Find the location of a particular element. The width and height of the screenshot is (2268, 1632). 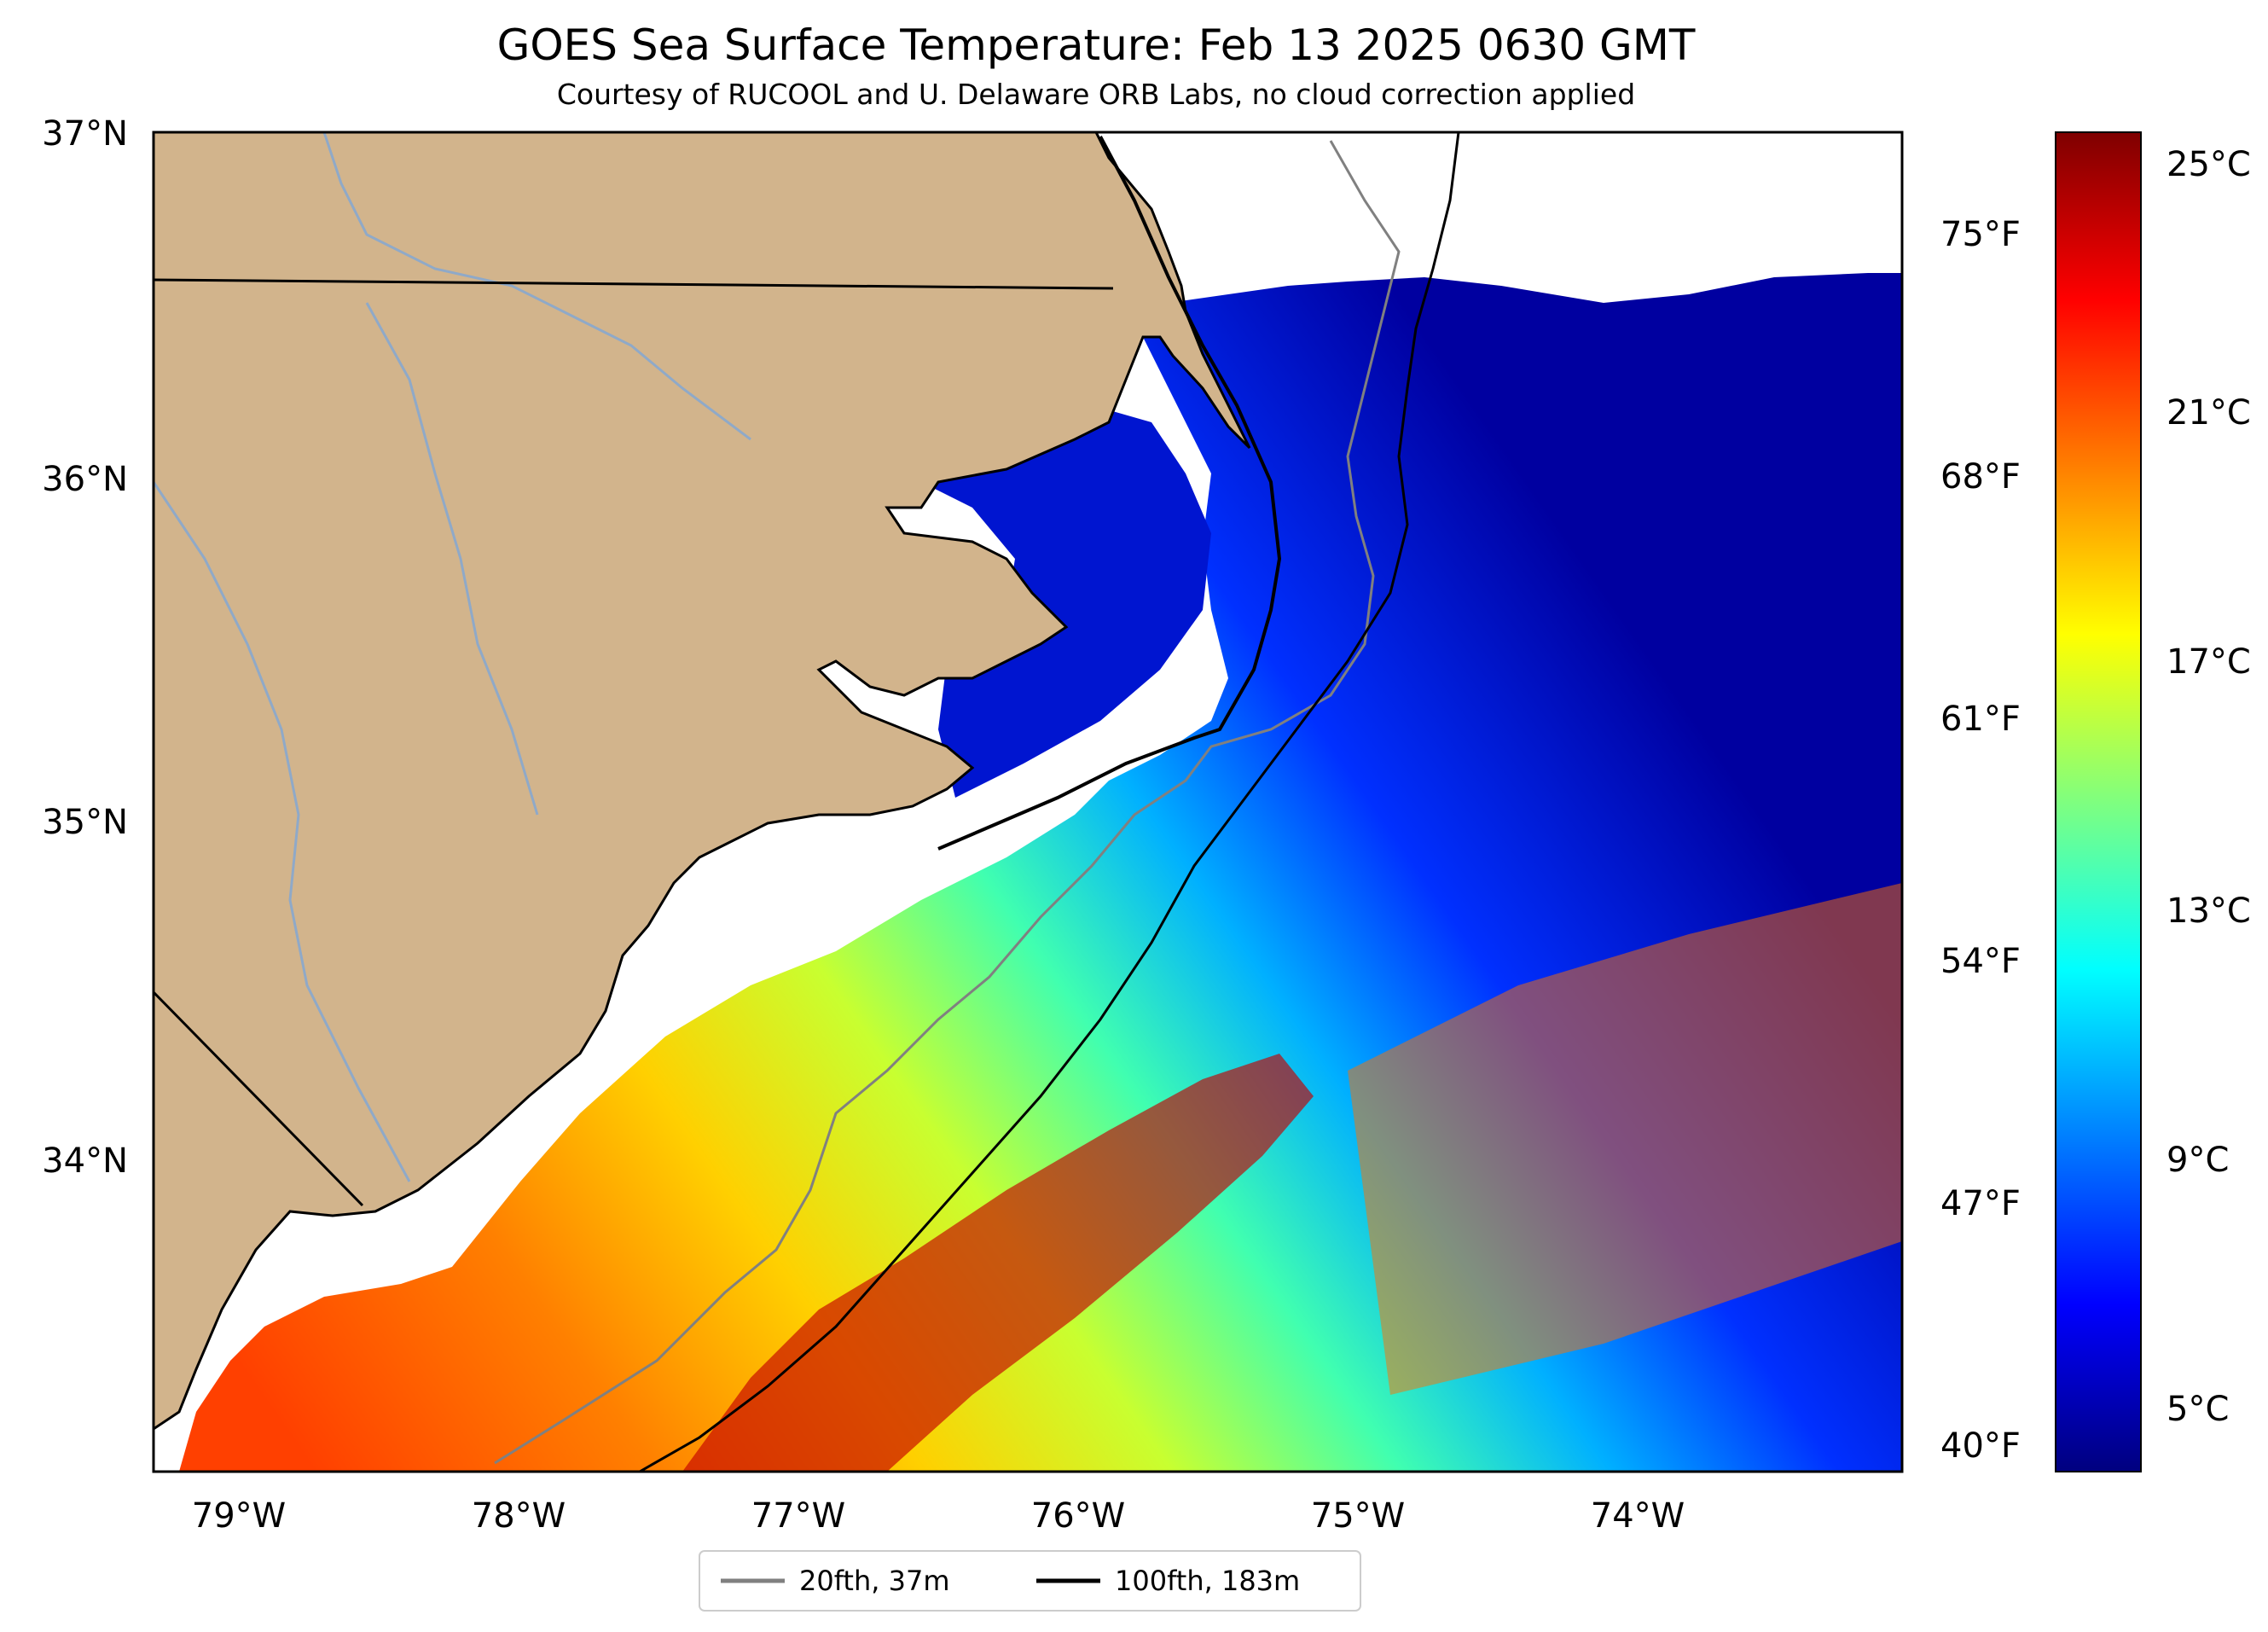

lon-tick-label: 76°W is located at coordinates (1078, 1516).